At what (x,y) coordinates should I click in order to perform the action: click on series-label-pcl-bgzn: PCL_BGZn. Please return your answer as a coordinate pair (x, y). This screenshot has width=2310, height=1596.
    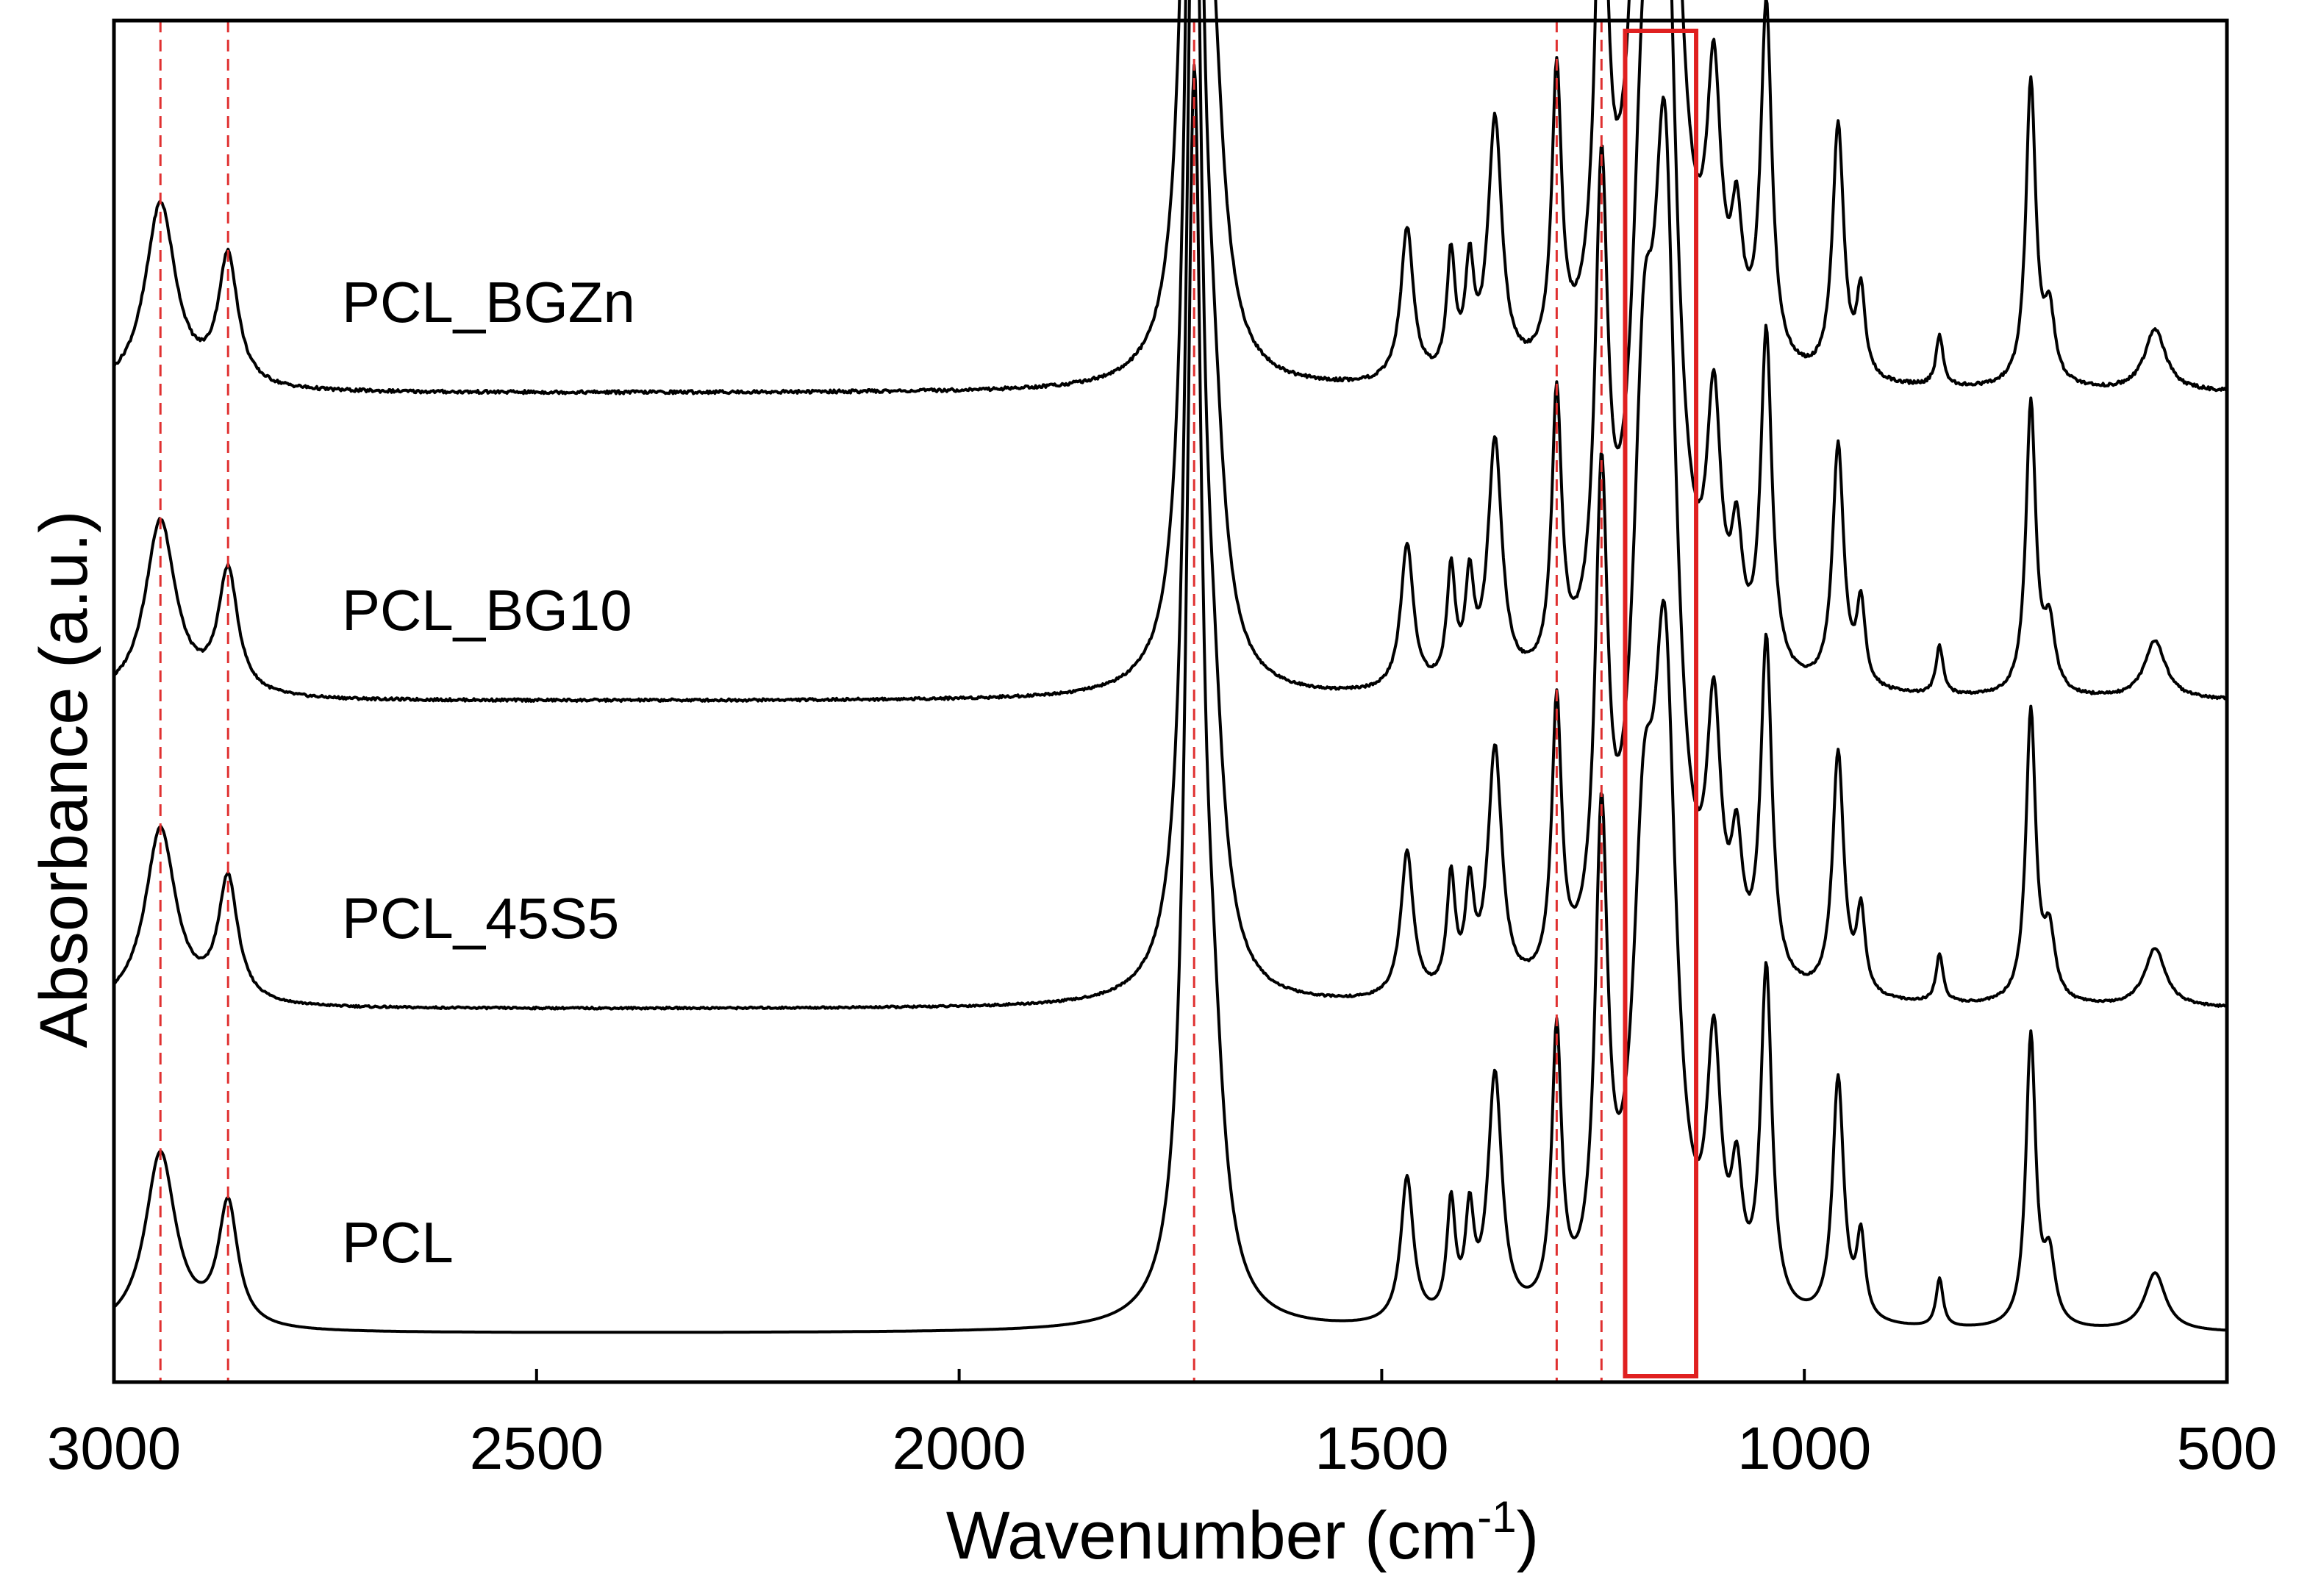
    Looking at the image, I should click on (488, 302).